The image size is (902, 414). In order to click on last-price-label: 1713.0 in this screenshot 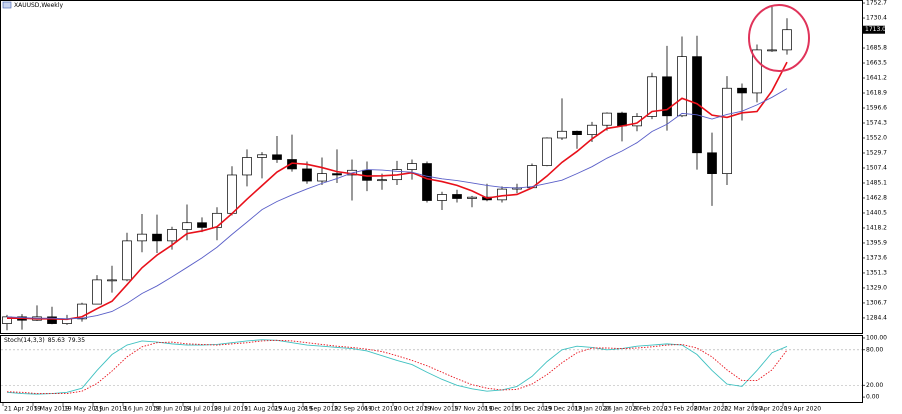, I will do `click(875, 29)`.